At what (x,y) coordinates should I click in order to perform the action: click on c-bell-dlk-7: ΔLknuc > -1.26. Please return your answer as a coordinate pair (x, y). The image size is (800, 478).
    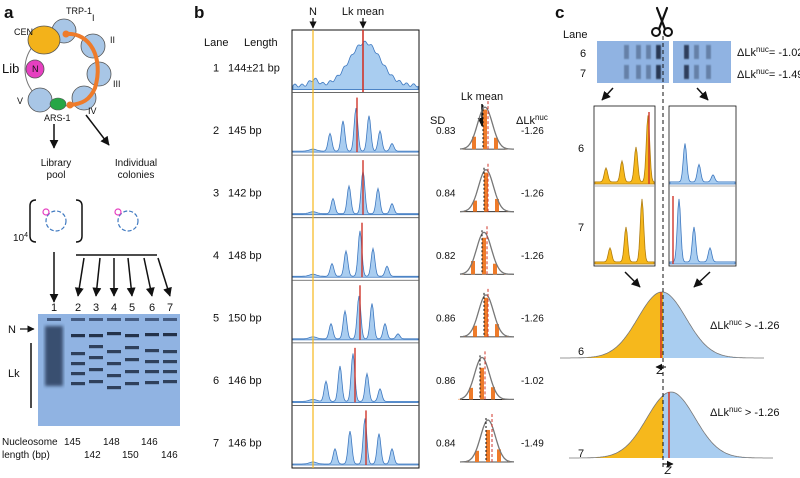
    Looking at the image, I should click on (744, 412).